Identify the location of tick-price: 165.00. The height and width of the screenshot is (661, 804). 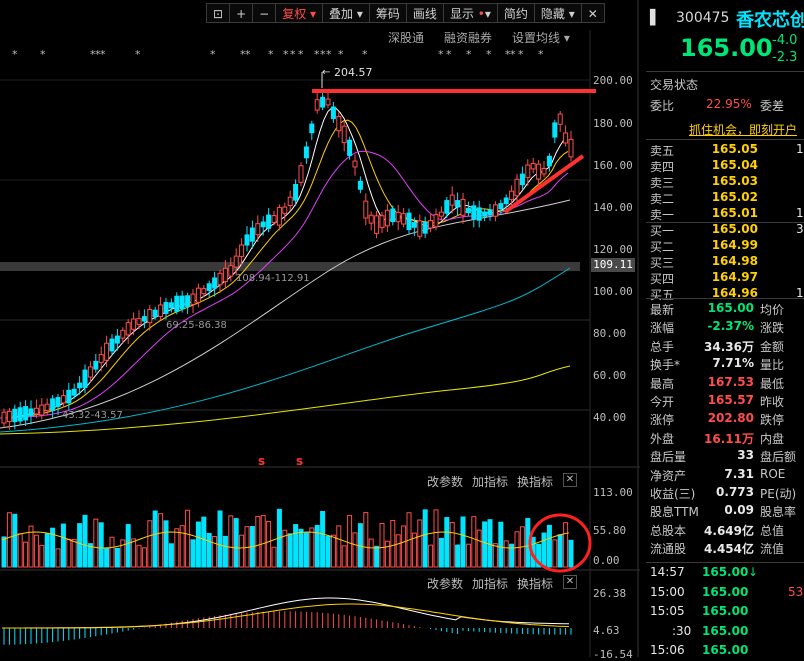
(725, 630).